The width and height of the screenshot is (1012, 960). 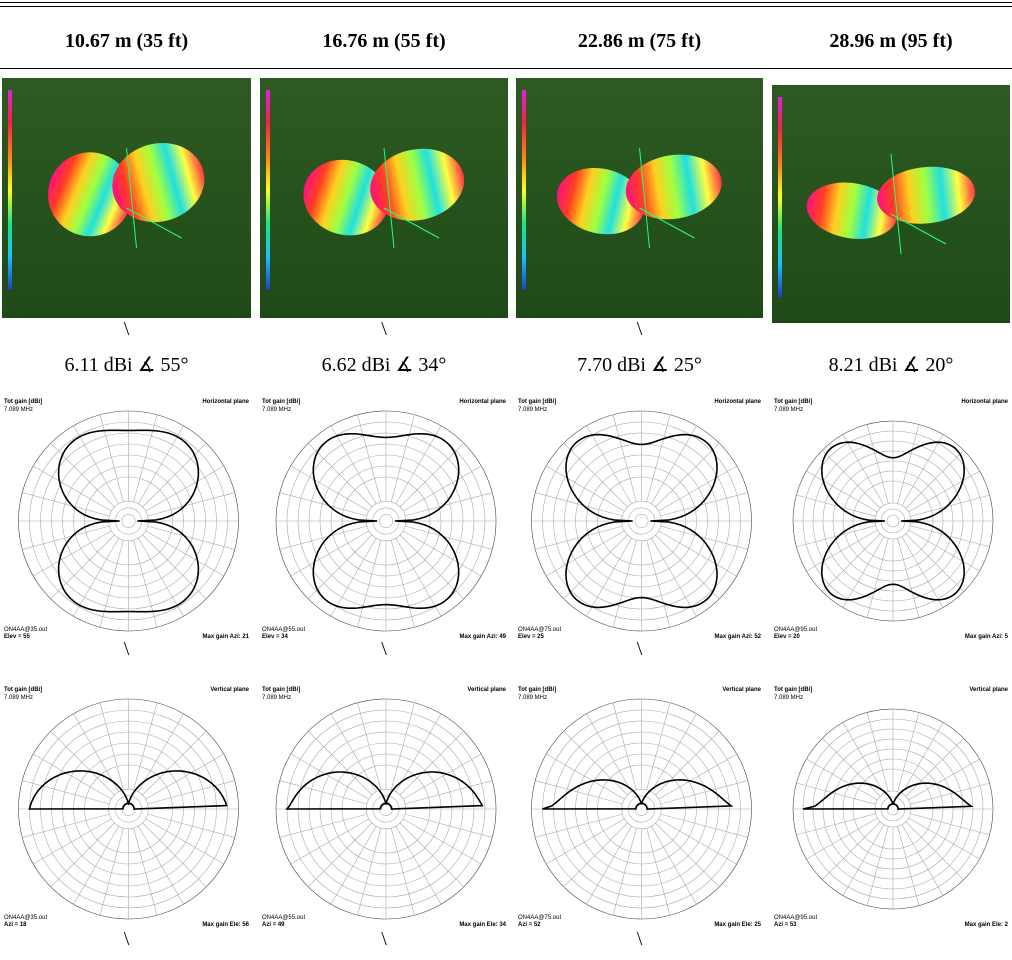 What do you see at coordinates (126, 365) in the screenshot?
I see `gain-caption: 6.11 dBi ∡ 55°` at bounding box center [126, 365].